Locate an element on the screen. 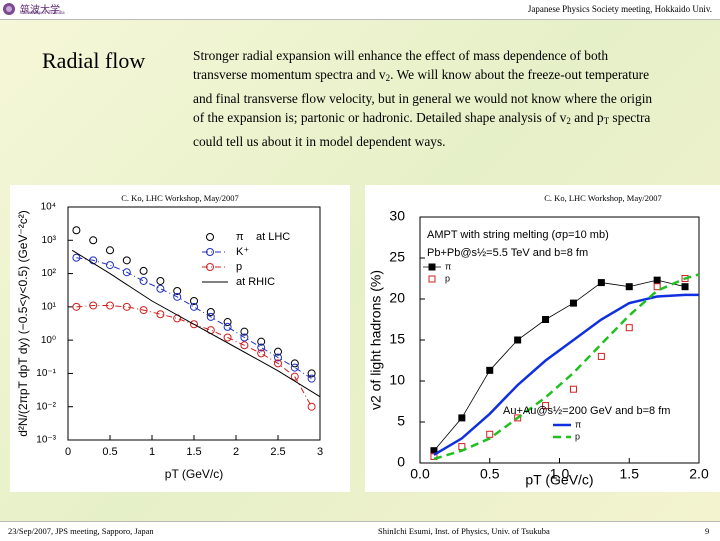 This screenshot has height=541, width=720. y-tick-label: 10³ is located at coordinates (49, 240).